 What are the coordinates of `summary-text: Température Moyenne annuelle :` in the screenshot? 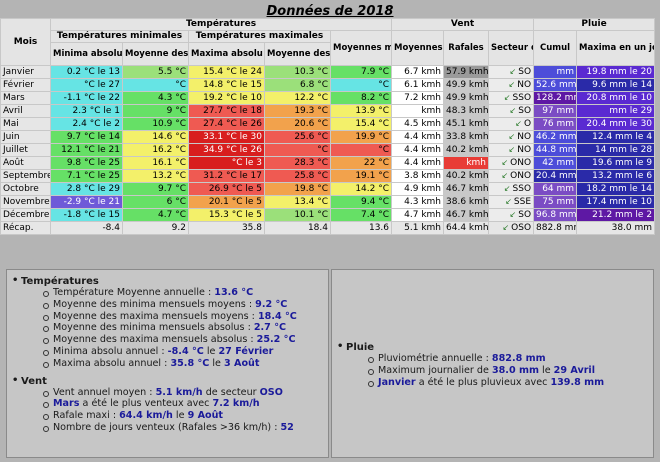 It's located at (132, 292).